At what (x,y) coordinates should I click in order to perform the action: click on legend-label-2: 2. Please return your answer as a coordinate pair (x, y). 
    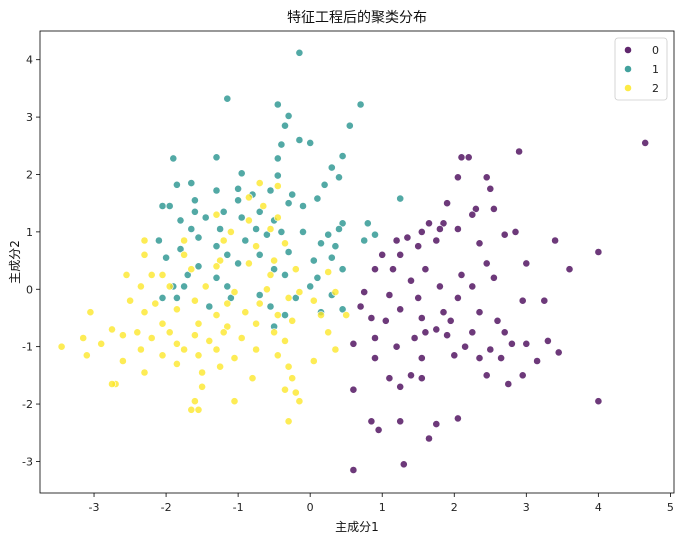
    Looking at the image, I should click on (655, 88).